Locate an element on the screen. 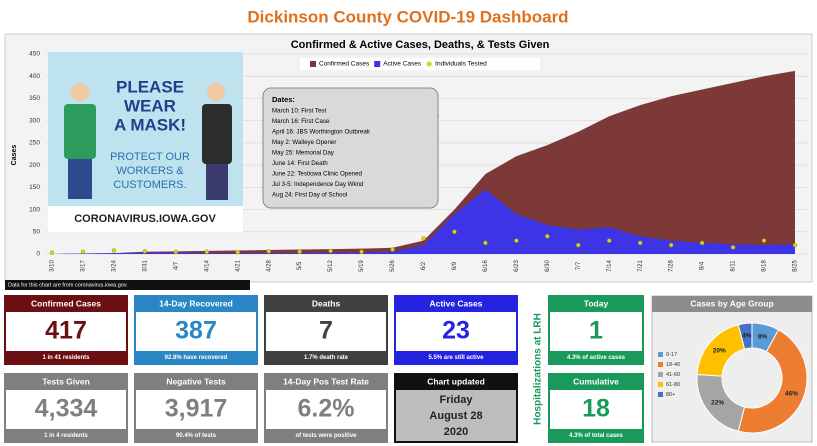  x-tick-label: 4/14 is located at coordinates (207, 266).